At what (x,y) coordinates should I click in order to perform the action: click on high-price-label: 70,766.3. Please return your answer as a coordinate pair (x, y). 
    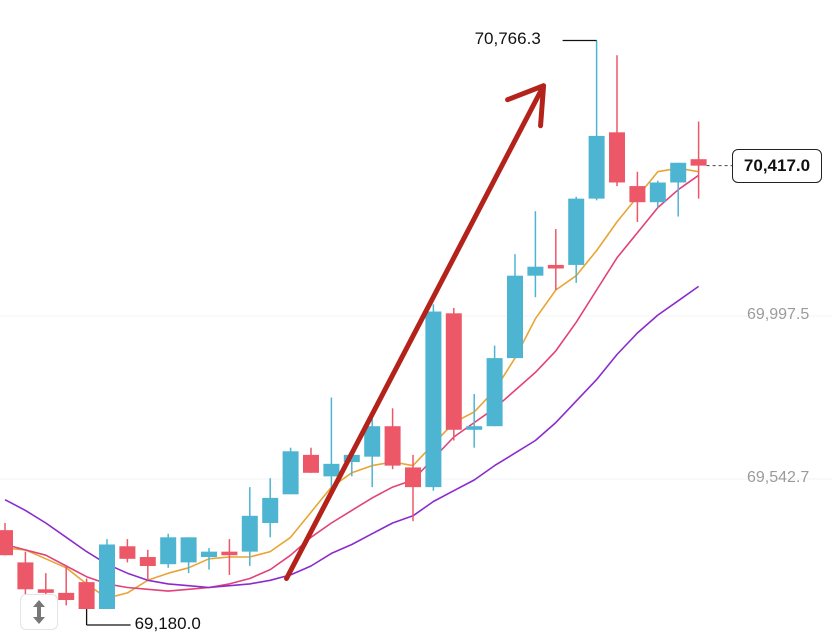
    Looking at the image, I should click on (507, 39).